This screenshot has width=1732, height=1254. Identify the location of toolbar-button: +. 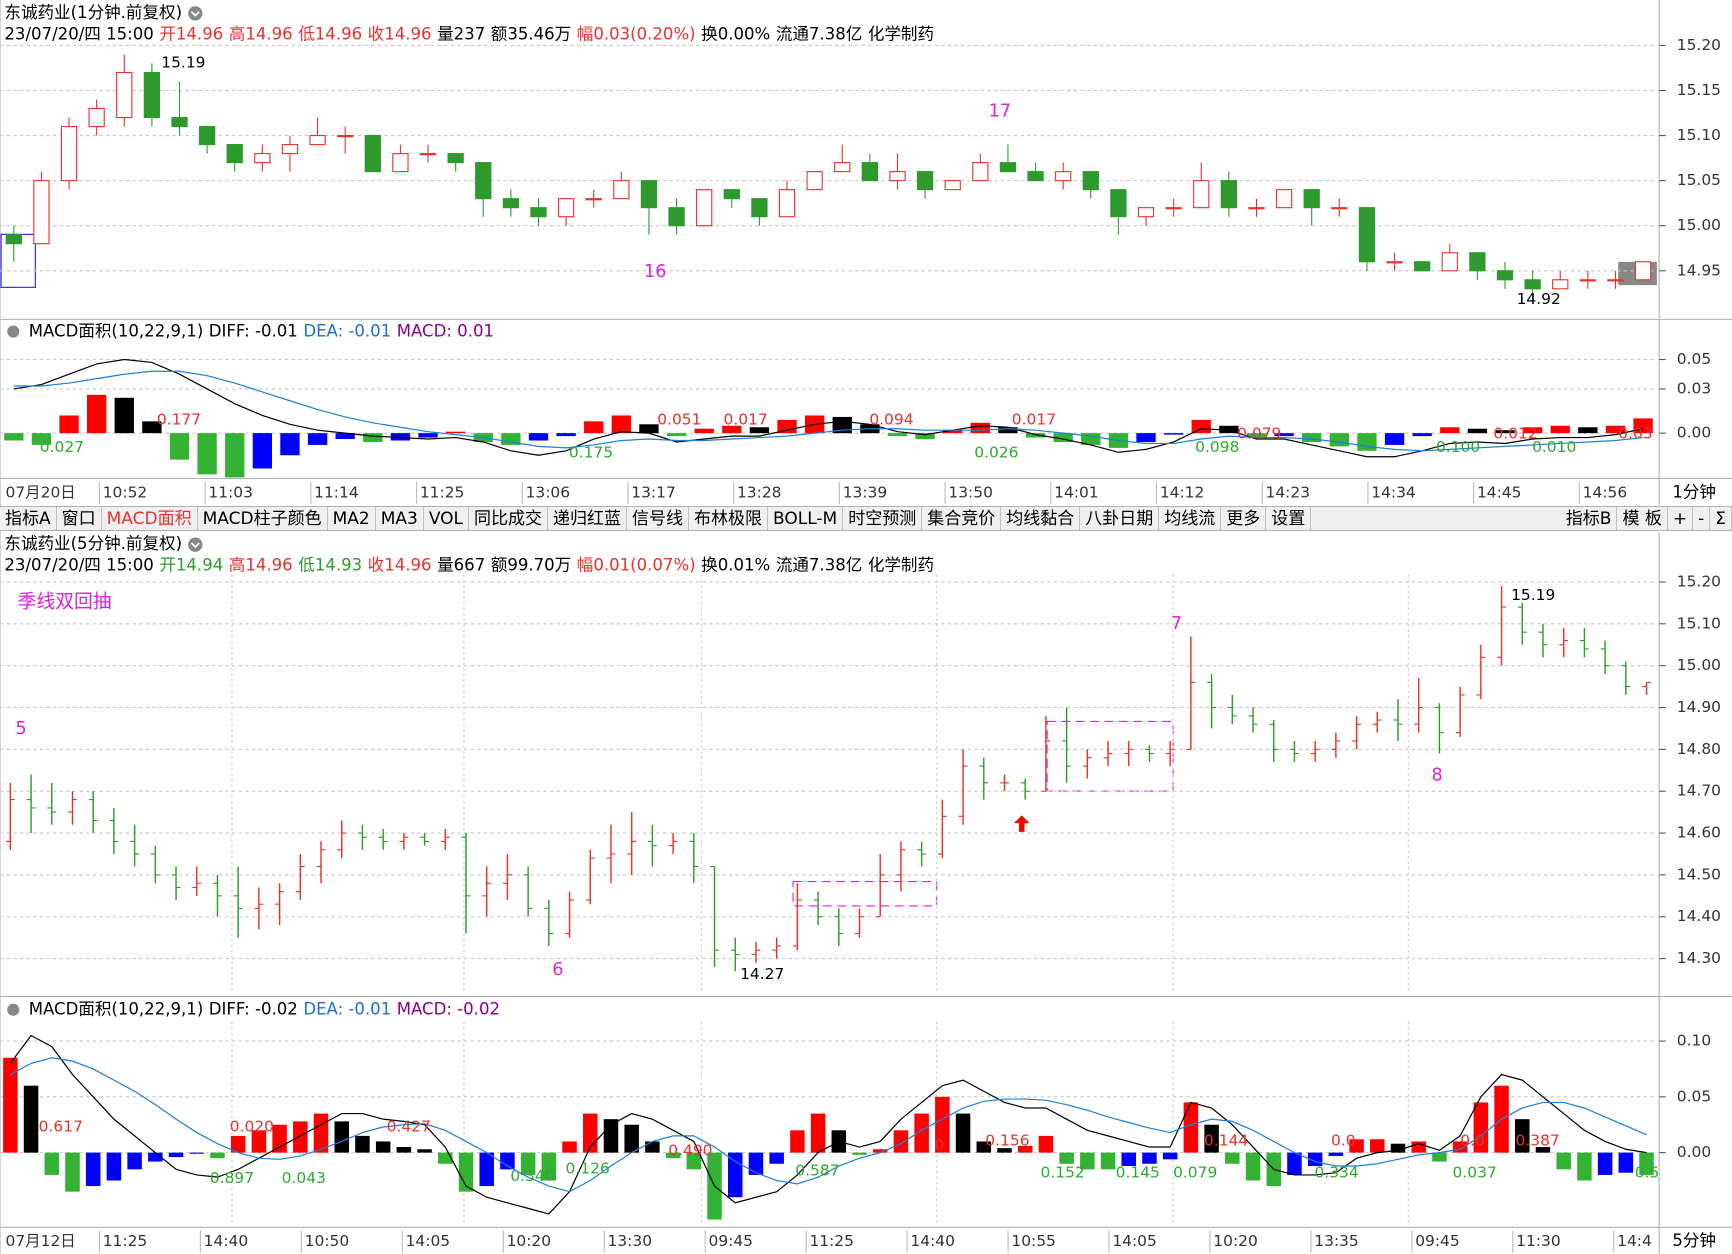
(1681, 518).